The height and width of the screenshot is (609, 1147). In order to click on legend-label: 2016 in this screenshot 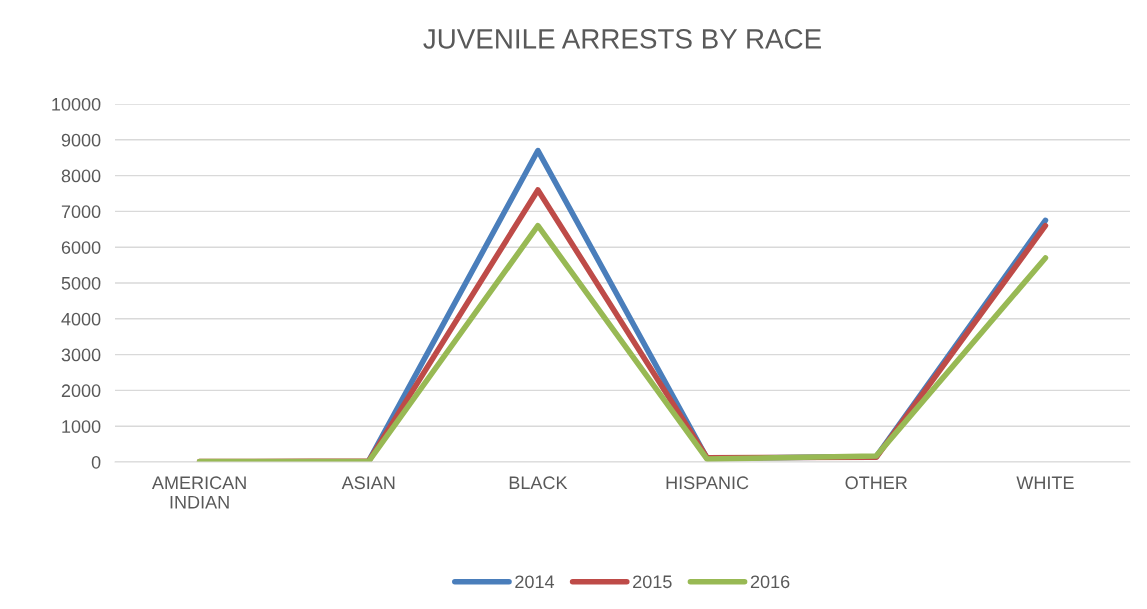, I will do `click(770, 582)`.